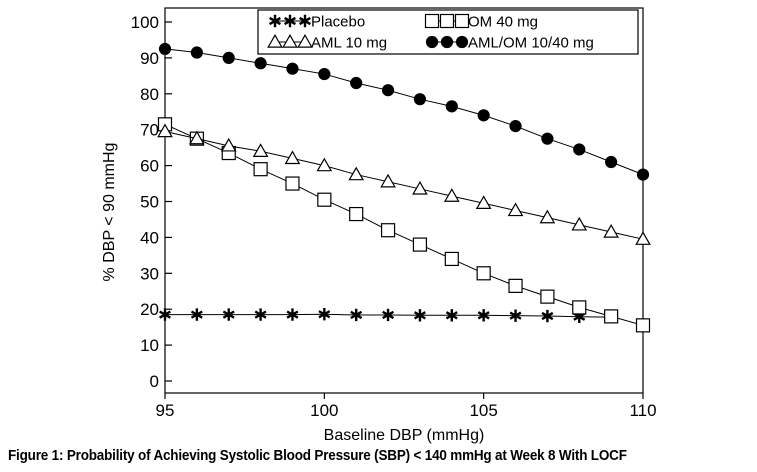 The image size is (757, 472). What do you see at coordinates (149, 94) in the screenshot?
I see `y-tick-label: 80` at bounding box center [149, 94].